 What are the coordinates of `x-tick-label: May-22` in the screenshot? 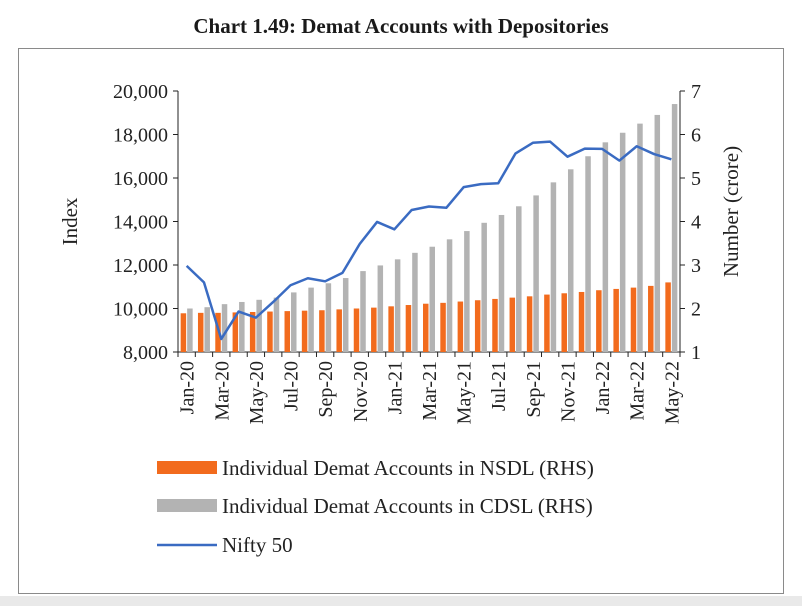 It's located at (672, 392).